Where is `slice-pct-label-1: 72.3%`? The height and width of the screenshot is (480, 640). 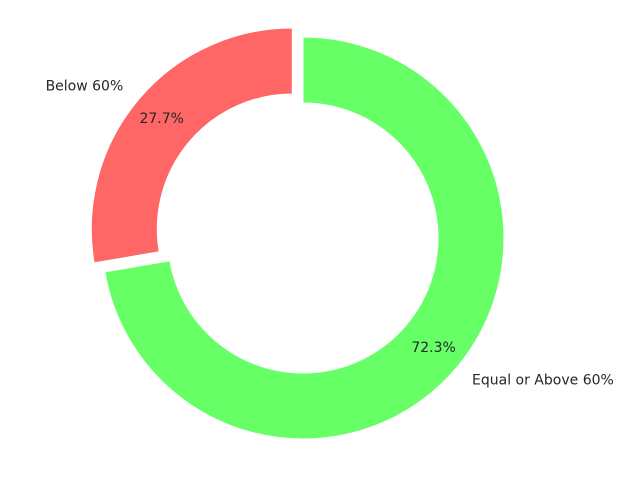
slice-pct-label-1: 72.3% is located at coordinates (433, 348).